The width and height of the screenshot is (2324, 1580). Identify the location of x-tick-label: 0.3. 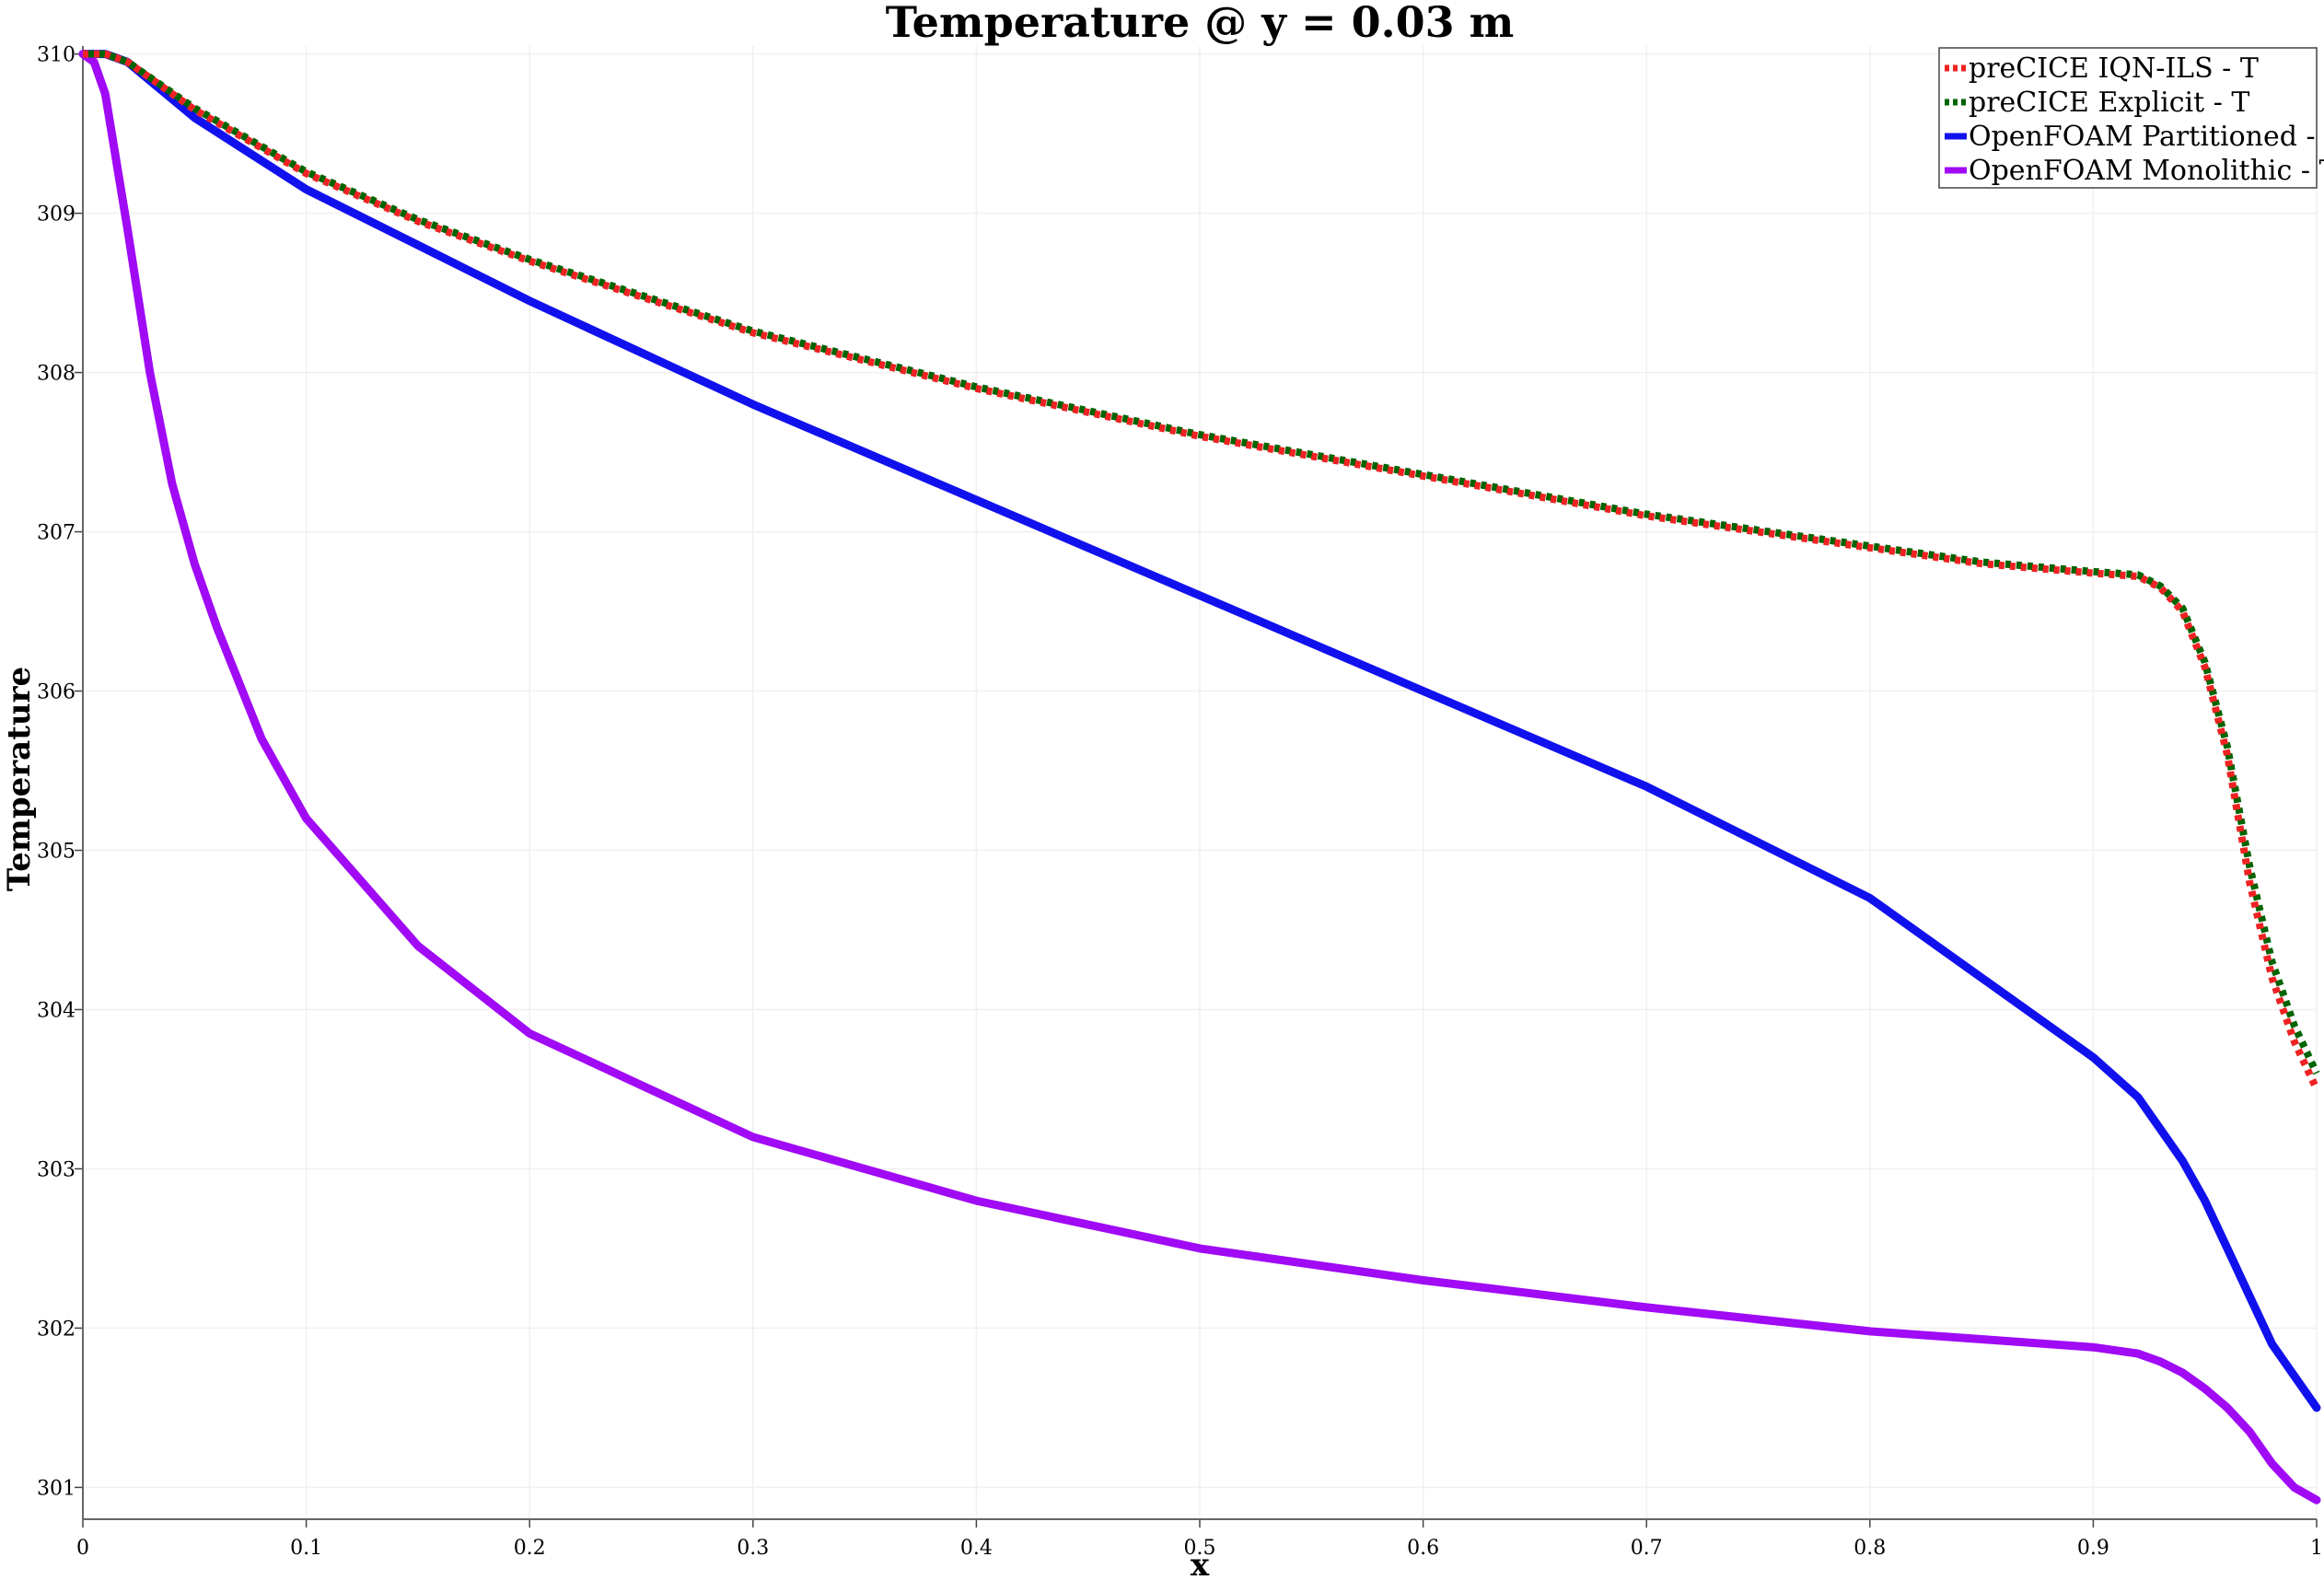
(753, 1549).